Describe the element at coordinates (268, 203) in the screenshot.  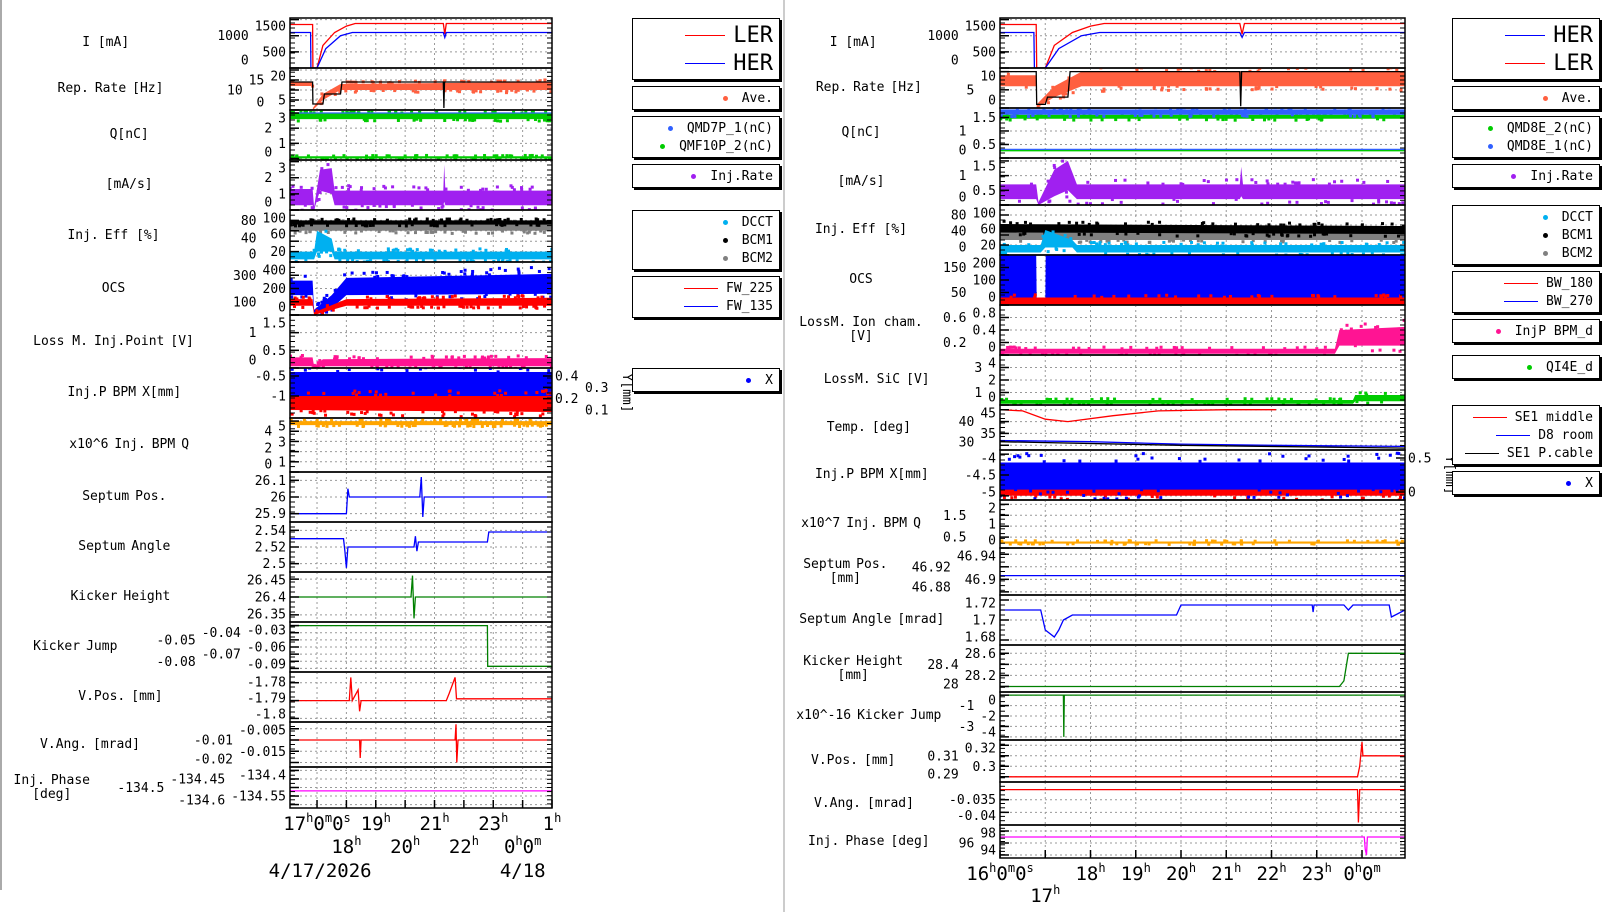
I see `y-tick-label: 0` at that location.